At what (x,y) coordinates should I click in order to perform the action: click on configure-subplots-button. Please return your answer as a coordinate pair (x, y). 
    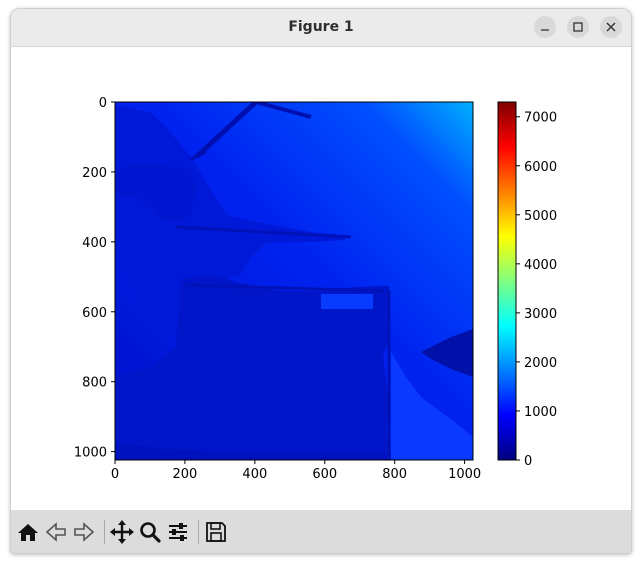
    Looking at the image, I should click on (178, 532).